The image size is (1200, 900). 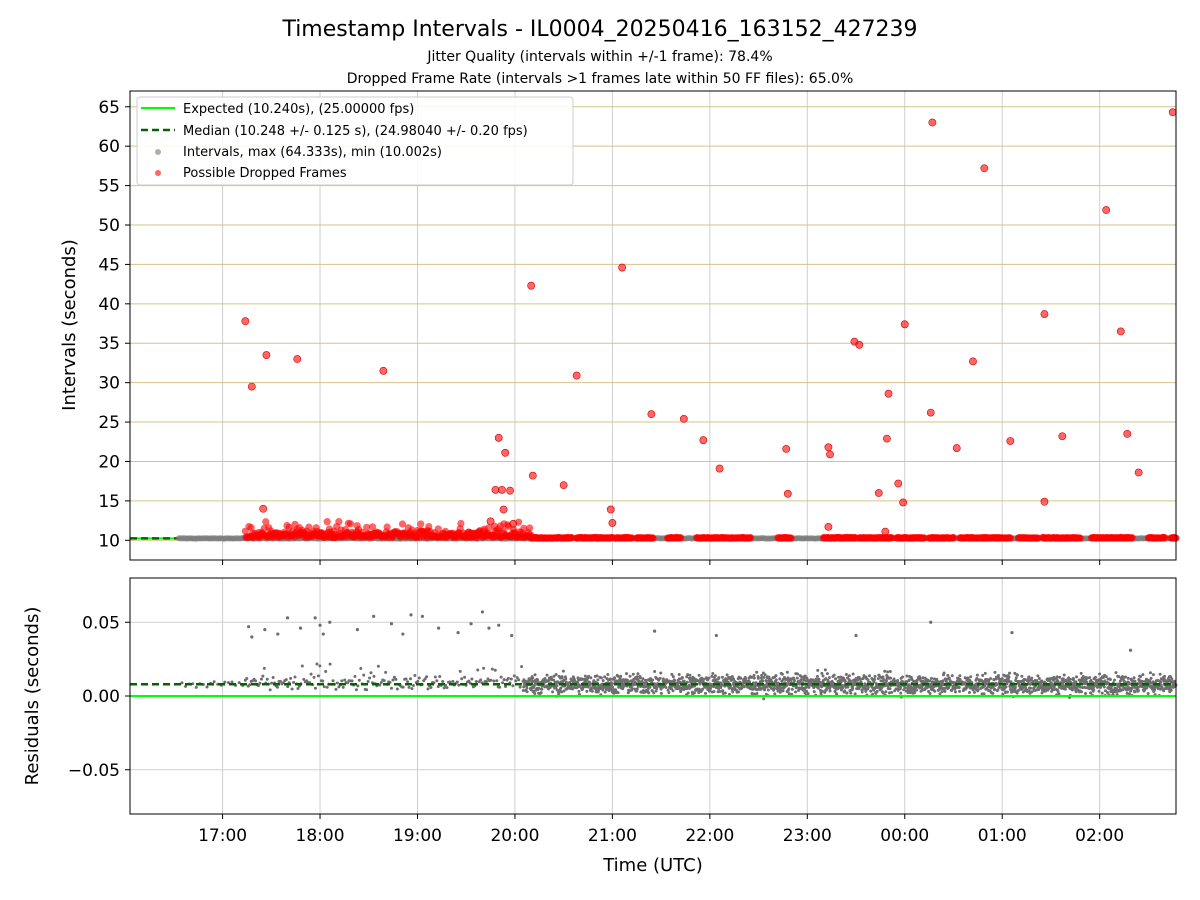 I want to click on intervals-y-tick-label: 10, so click(x=109, y=541).